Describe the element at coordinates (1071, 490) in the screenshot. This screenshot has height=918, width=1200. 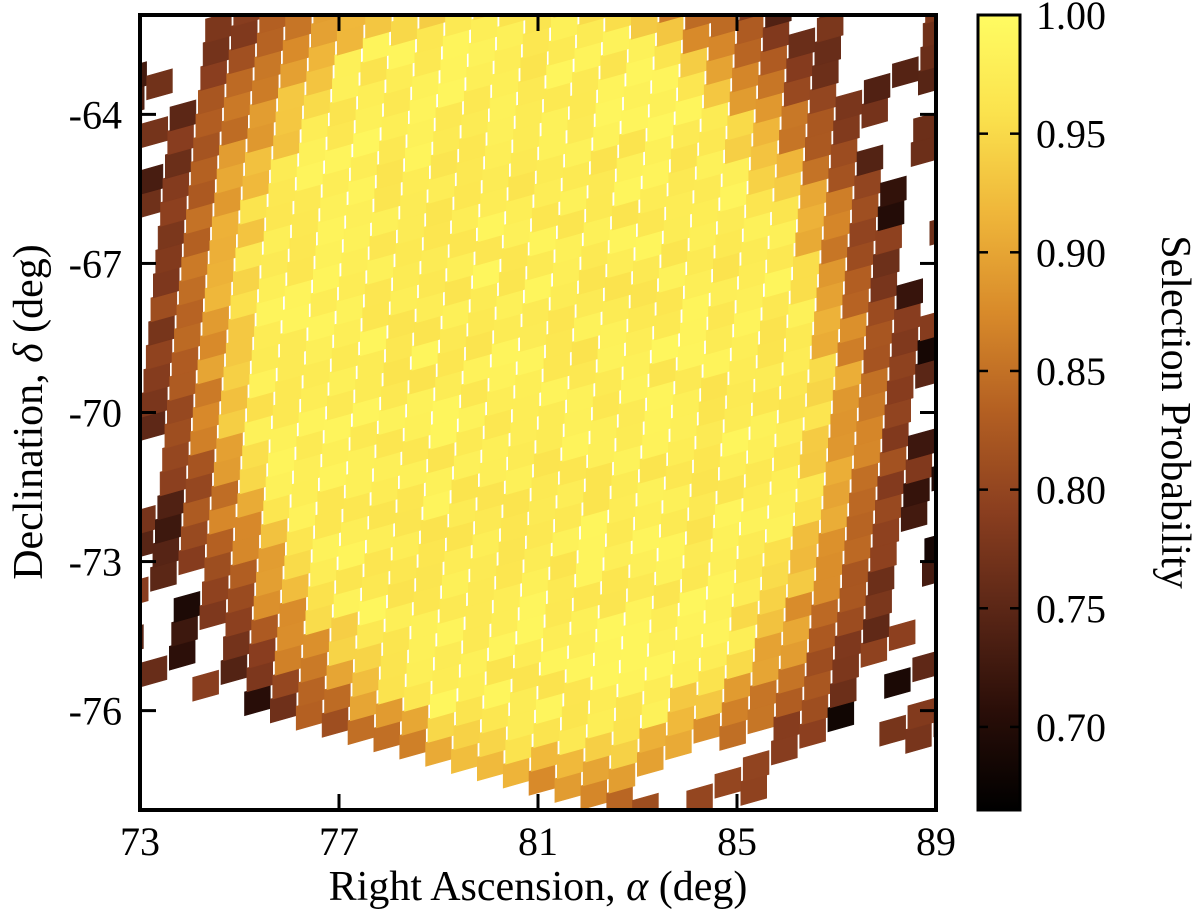
I see `colorbar-tick-label: 0.80` at that location.